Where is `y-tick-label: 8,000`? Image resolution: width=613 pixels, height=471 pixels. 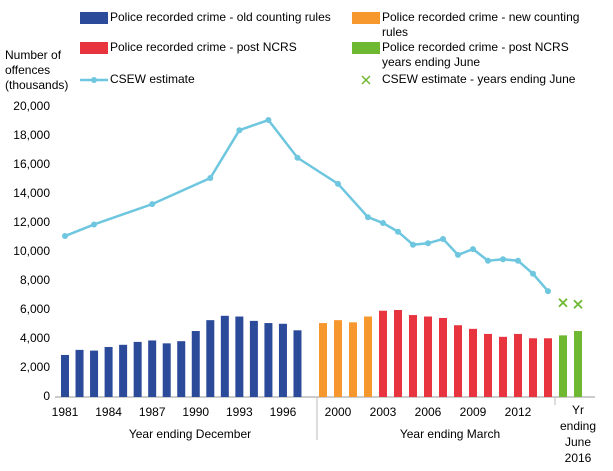 y-tick-label: 8,000 is located at coordinates (35, 280).